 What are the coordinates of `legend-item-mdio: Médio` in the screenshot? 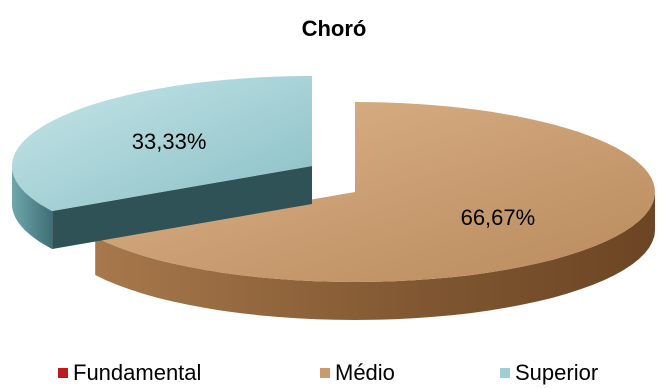 It's located at (357, 373).